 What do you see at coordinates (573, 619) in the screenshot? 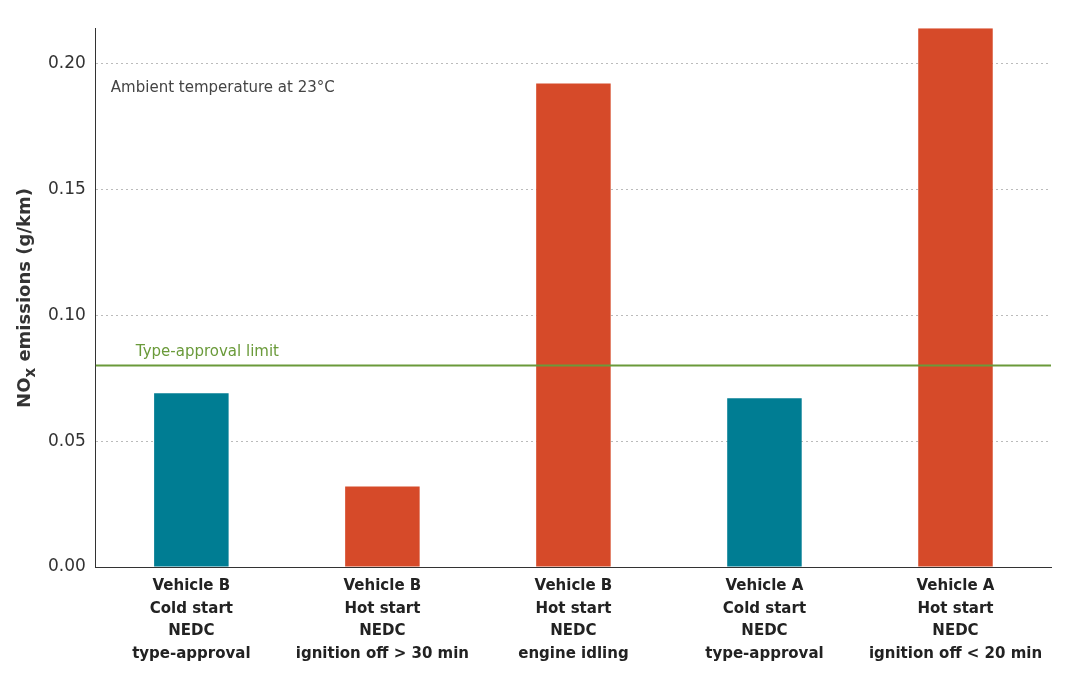
I see `x-tick-label: Vehicle B Hot start NEDC engine idling` at bounding box center [573, 619].